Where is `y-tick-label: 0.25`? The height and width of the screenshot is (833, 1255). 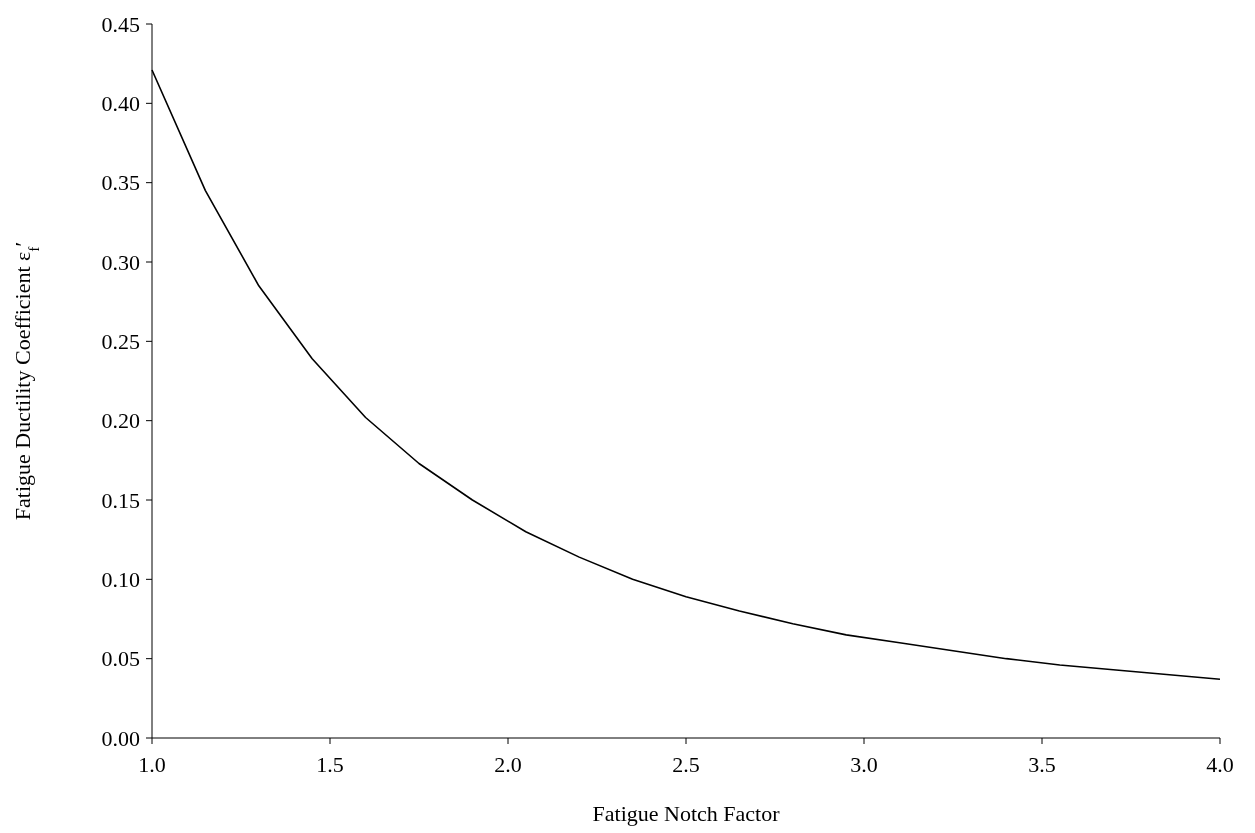 y-tick-label: 0.25 is located at coordinates (120, 342).